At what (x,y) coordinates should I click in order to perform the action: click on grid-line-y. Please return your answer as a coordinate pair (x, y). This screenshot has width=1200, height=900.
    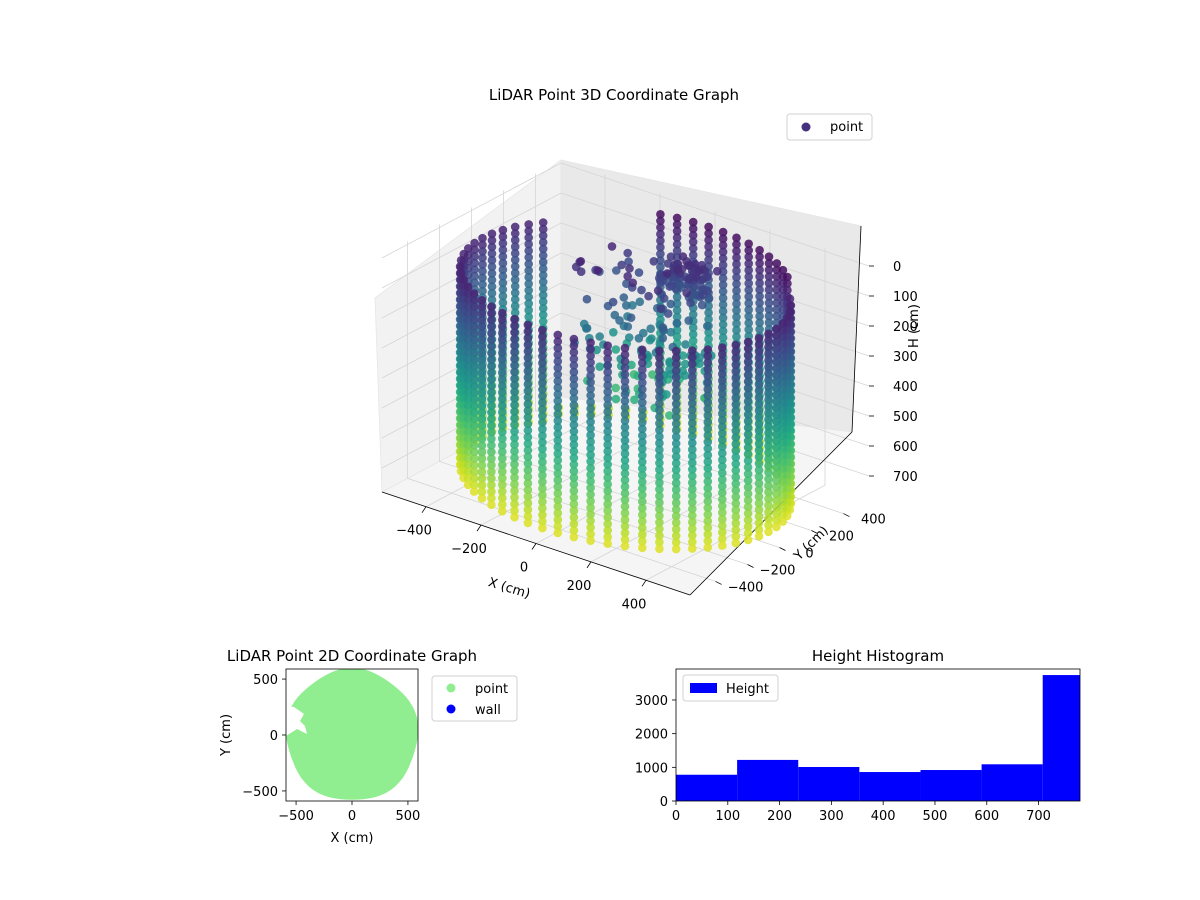
    Looking at the image, I should click on (689, 343).